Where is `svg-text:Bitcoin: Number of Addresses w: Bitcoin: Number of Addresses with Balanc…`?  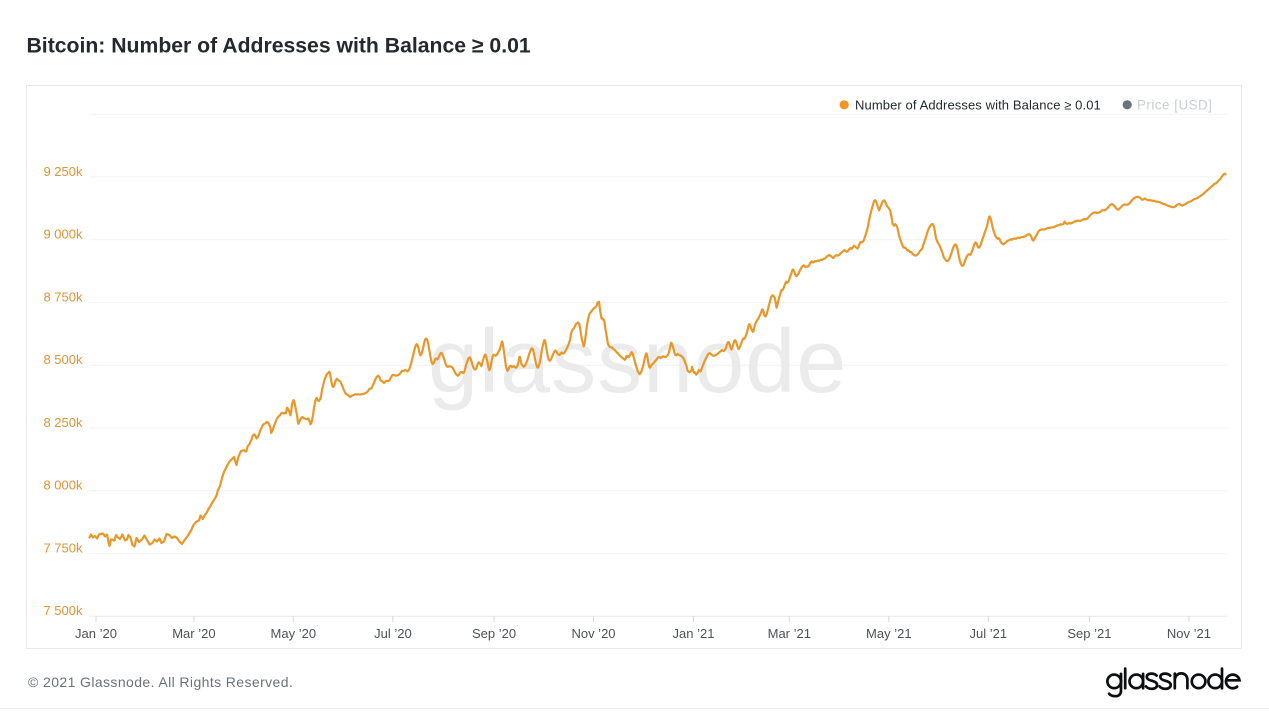 svg-text:Bitcoin: Number of Addresses w: Bitcoin: Number of Addresses with Balanc… is located at coordinates (279, 46).